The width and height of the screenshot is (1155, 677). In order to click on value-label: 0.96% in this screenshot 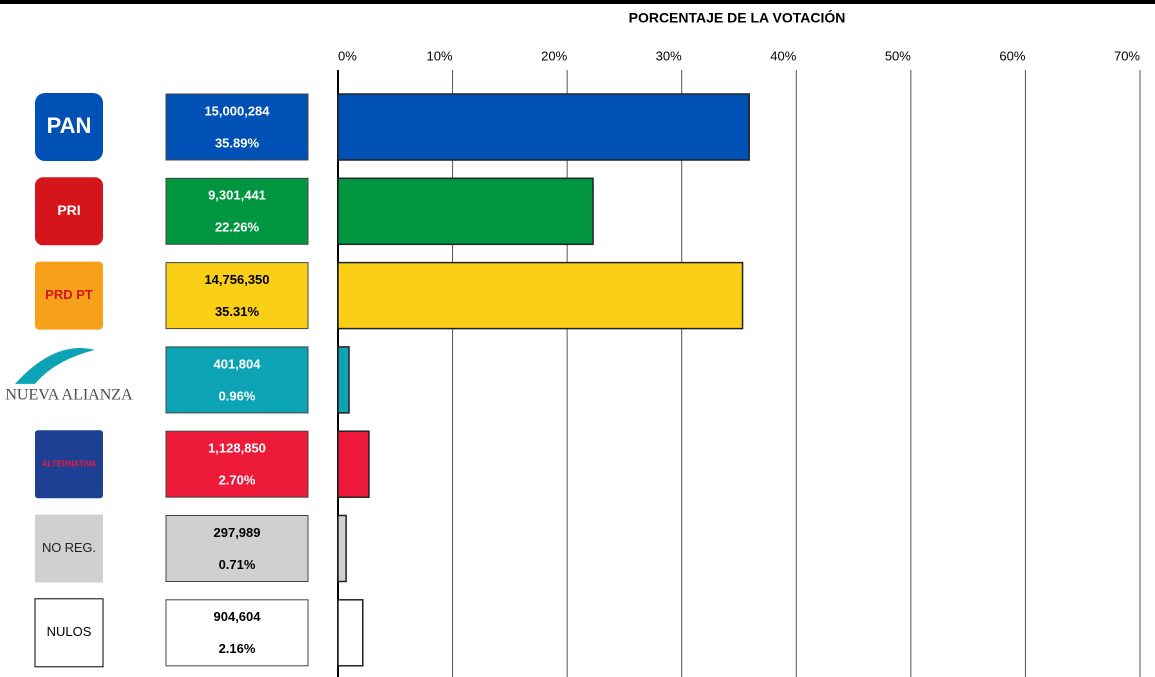, I will do `click(237, 395)`.